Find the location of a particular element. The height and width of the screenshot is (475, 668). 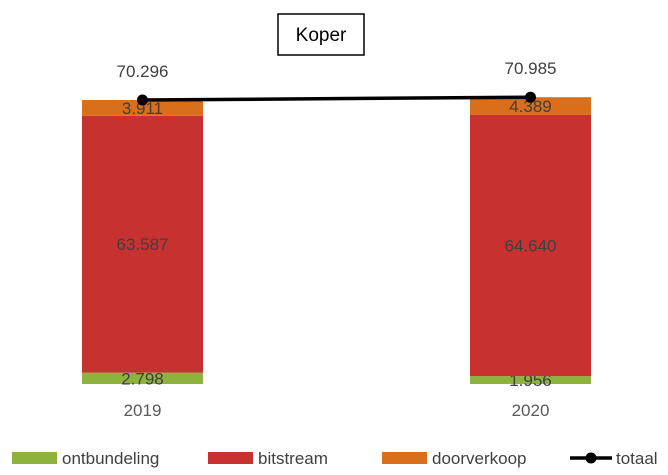

line-totaal is located at coordinates (336, 98).